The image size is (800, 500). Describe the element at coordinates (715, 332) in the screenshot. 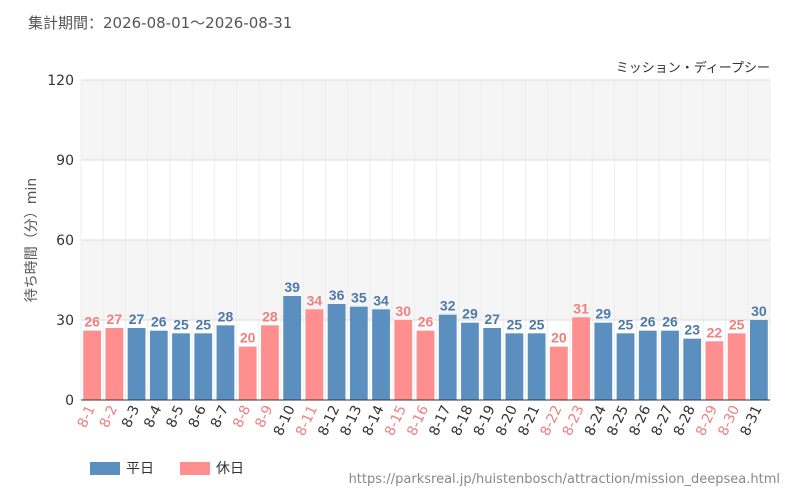

I see `value-label: 22` at that location.